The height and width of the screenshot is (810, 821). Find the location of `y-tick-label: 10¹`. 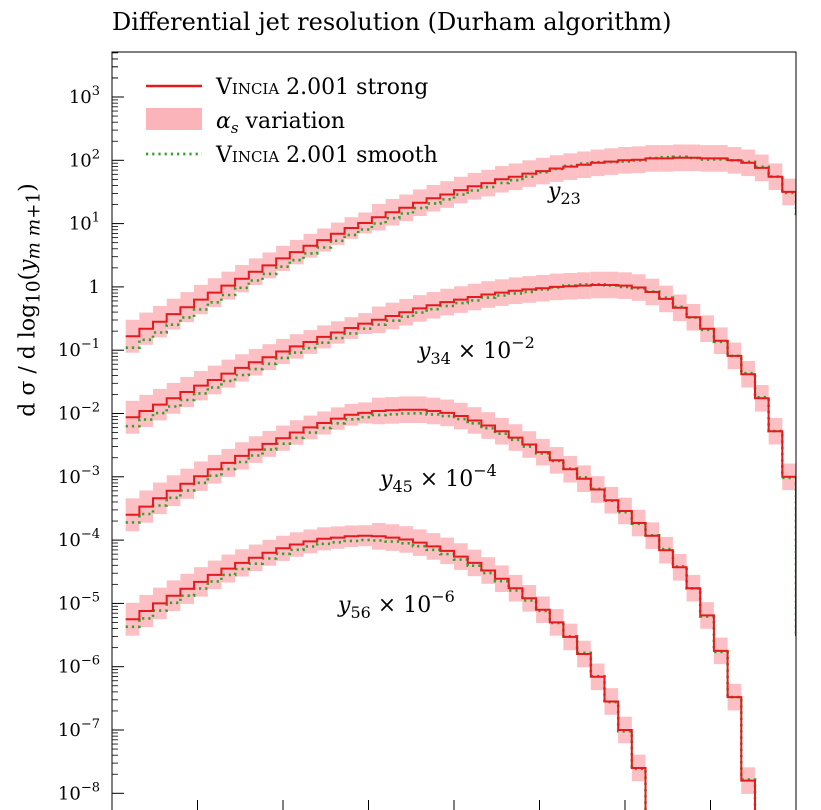

y-tick-label: 10¹ is located at coordinates (84, 223).